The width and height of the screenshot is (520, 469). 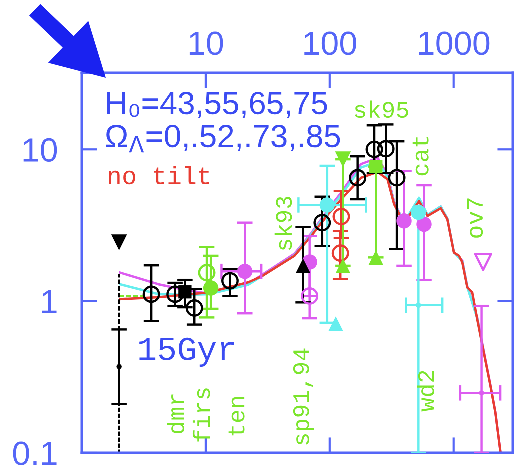 I want to click on x-tick-label: 10, so click(x=207, y=44).